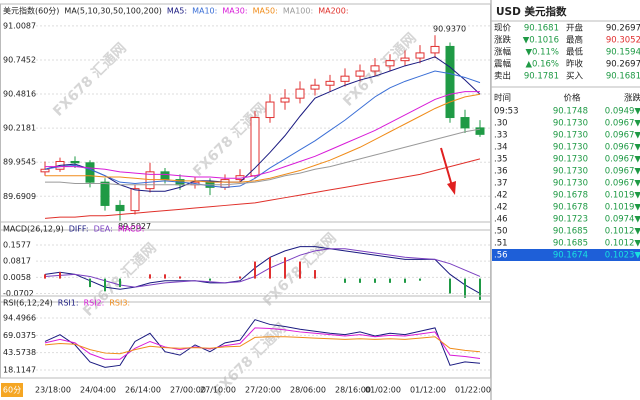 The width and height of the screenshot is (640, 400). I want to click on x-tick-label: 24/04:00, so click(98, 390).